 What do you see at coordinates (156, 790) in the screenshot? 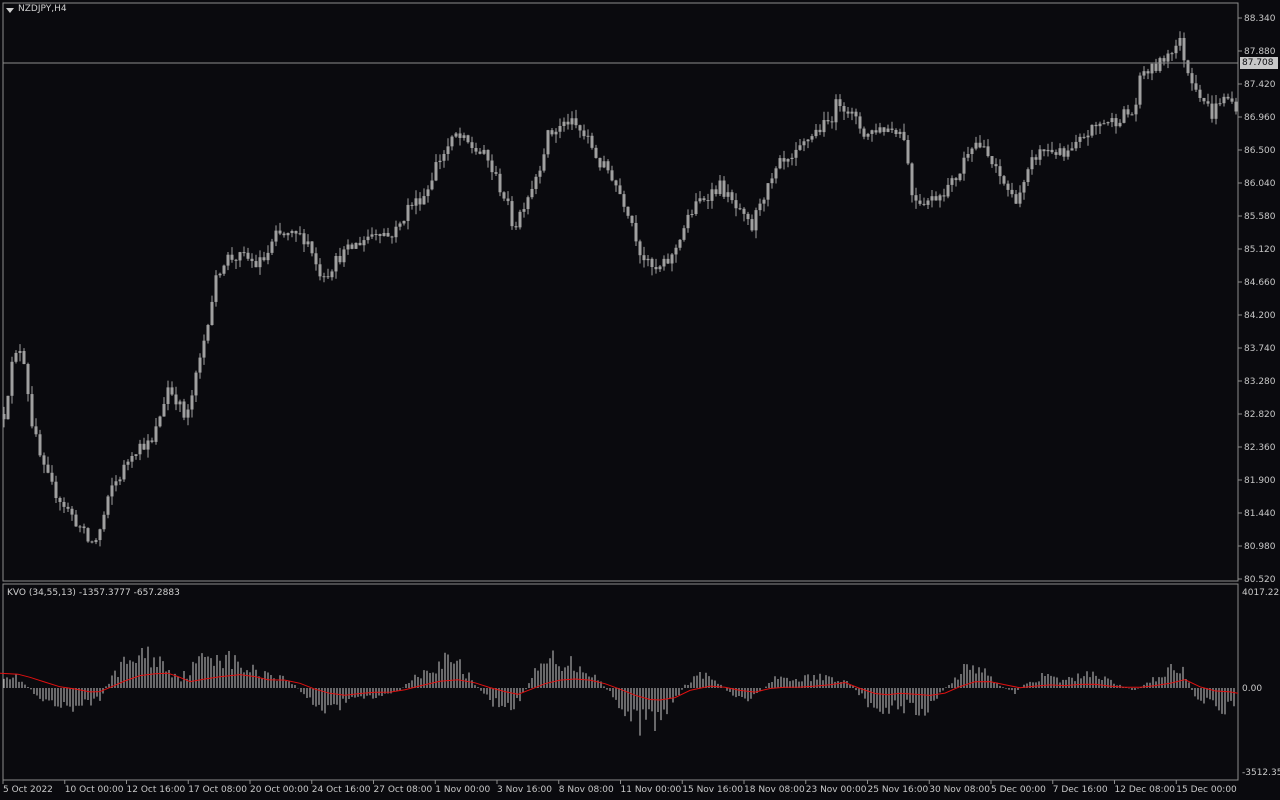
I see `time-tick-label: 12 Oct 16:00` at bounding box center [156, 790].